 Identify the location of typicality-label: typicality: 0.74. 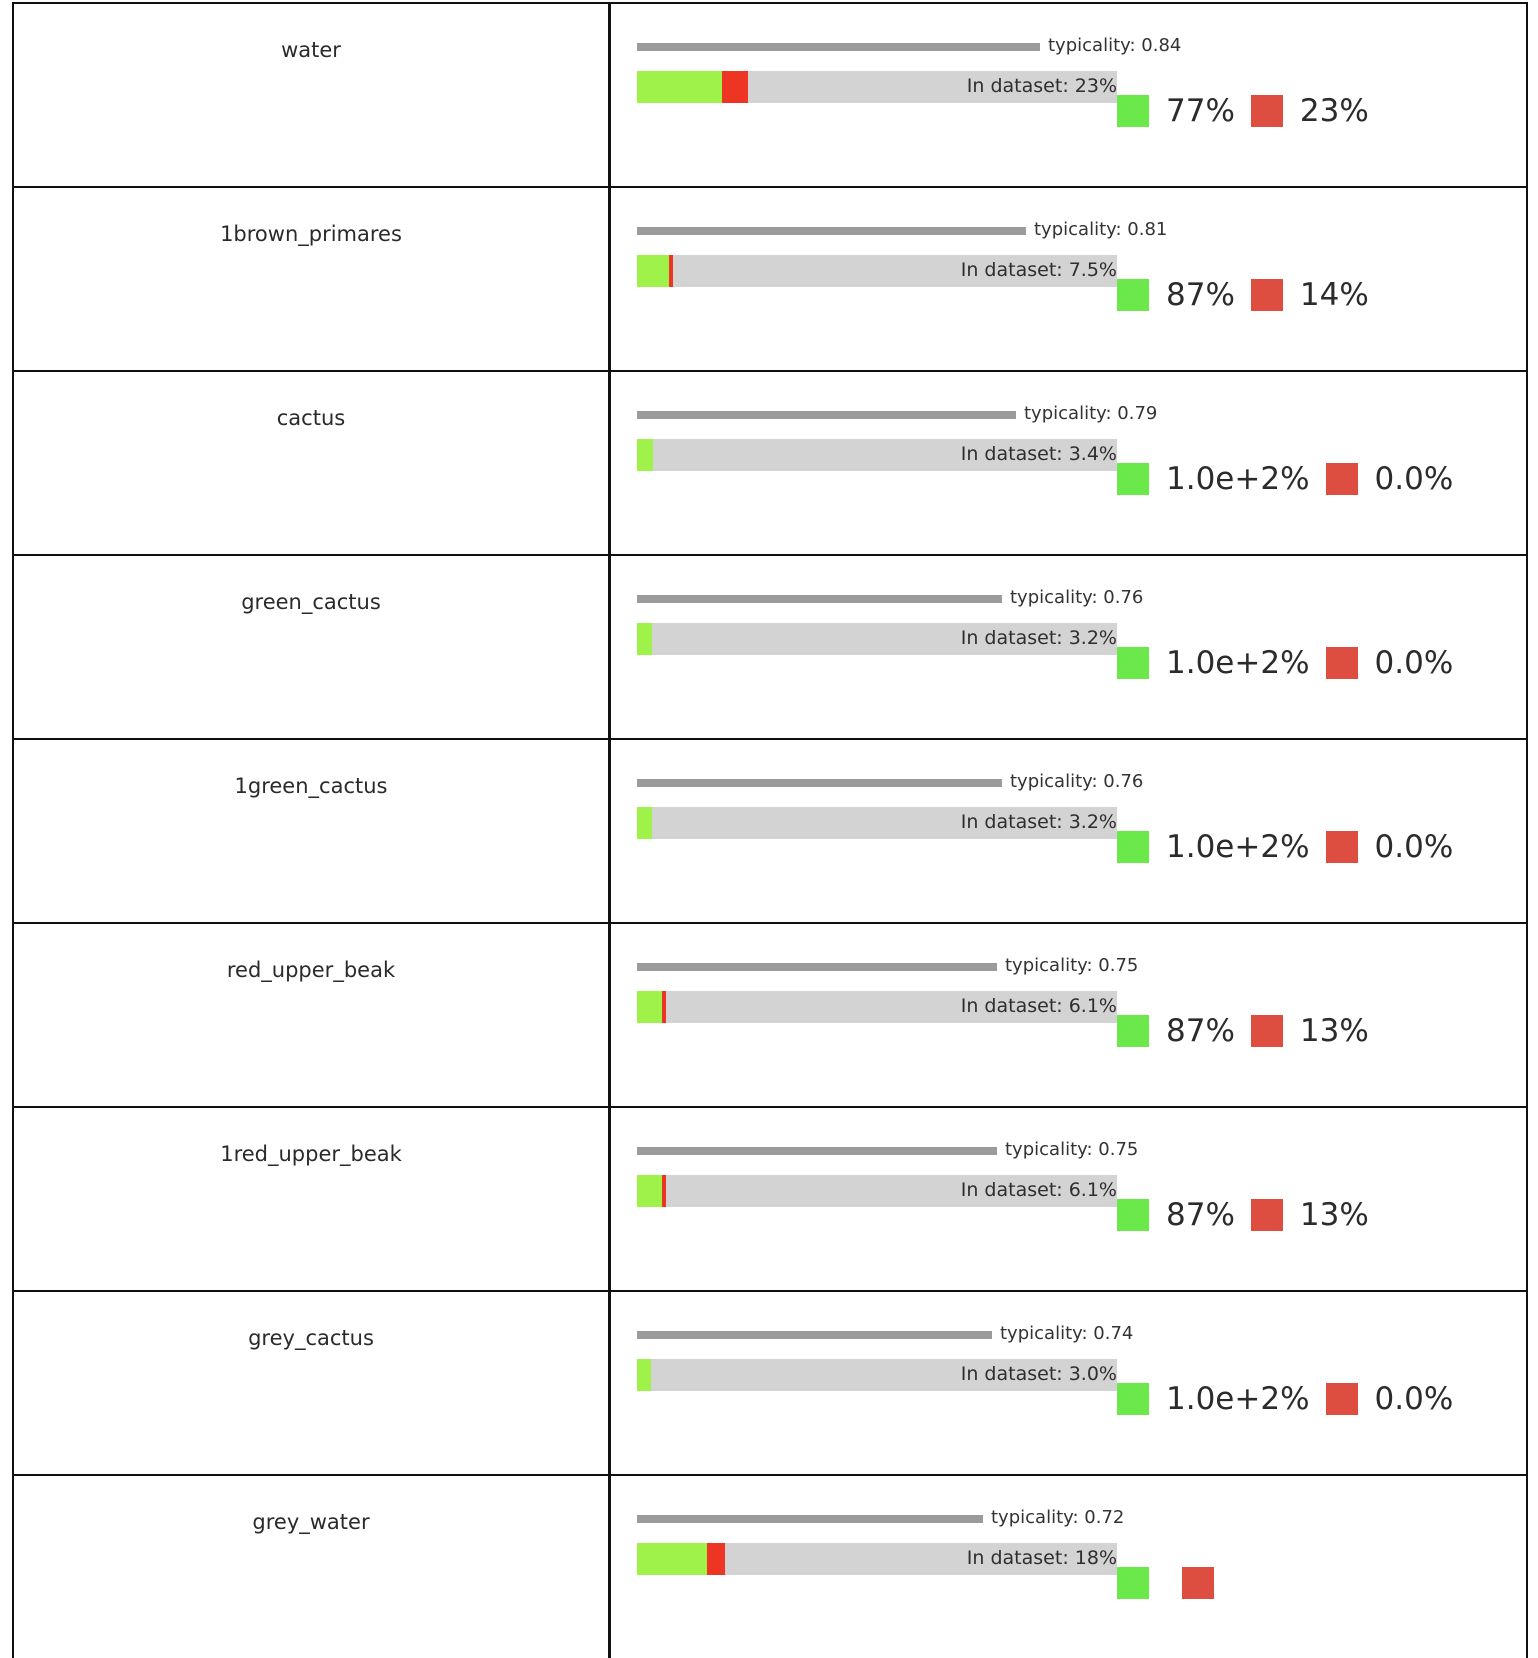
(1066, 1333).